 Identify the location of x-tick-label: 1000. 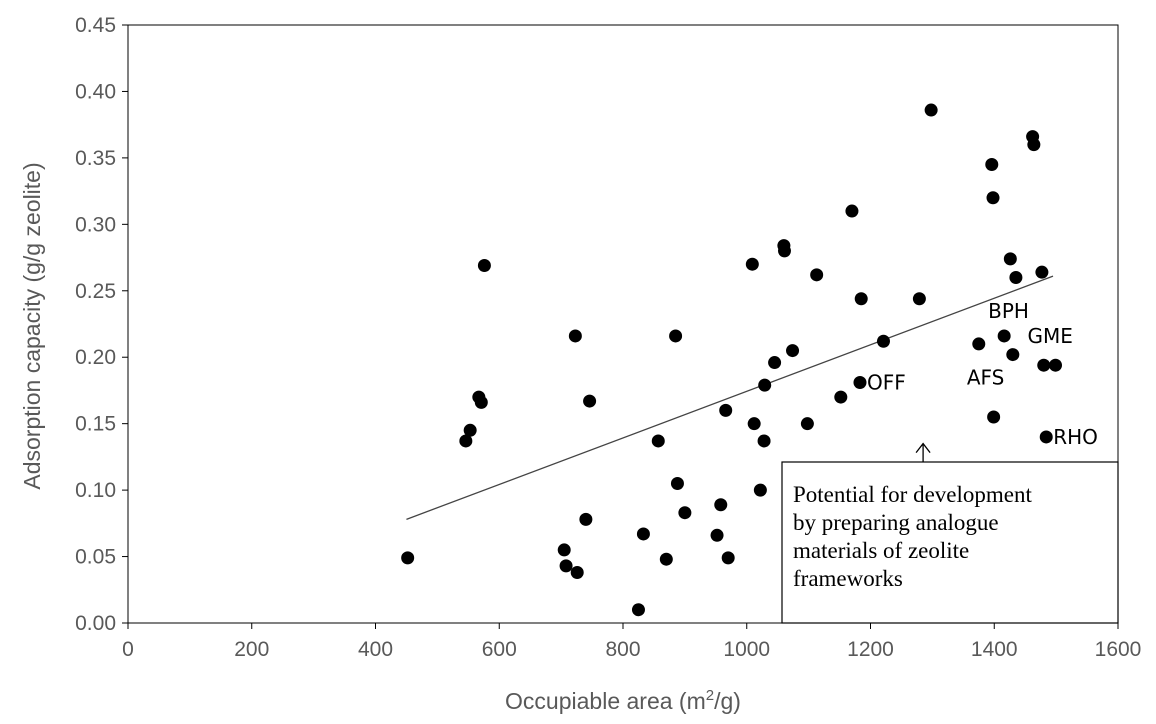
(746, 649).